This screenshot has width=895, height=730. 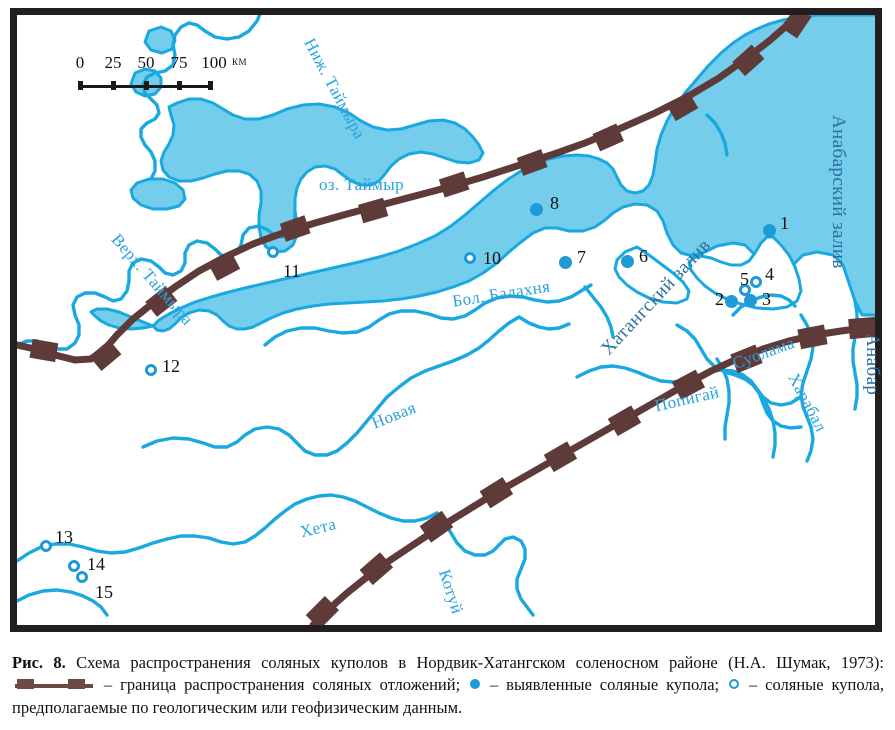 What do you see at coordinates (113, 62) in the screenshot?
I see `scale-tick-25: 25` at bounding box center [113, 62].